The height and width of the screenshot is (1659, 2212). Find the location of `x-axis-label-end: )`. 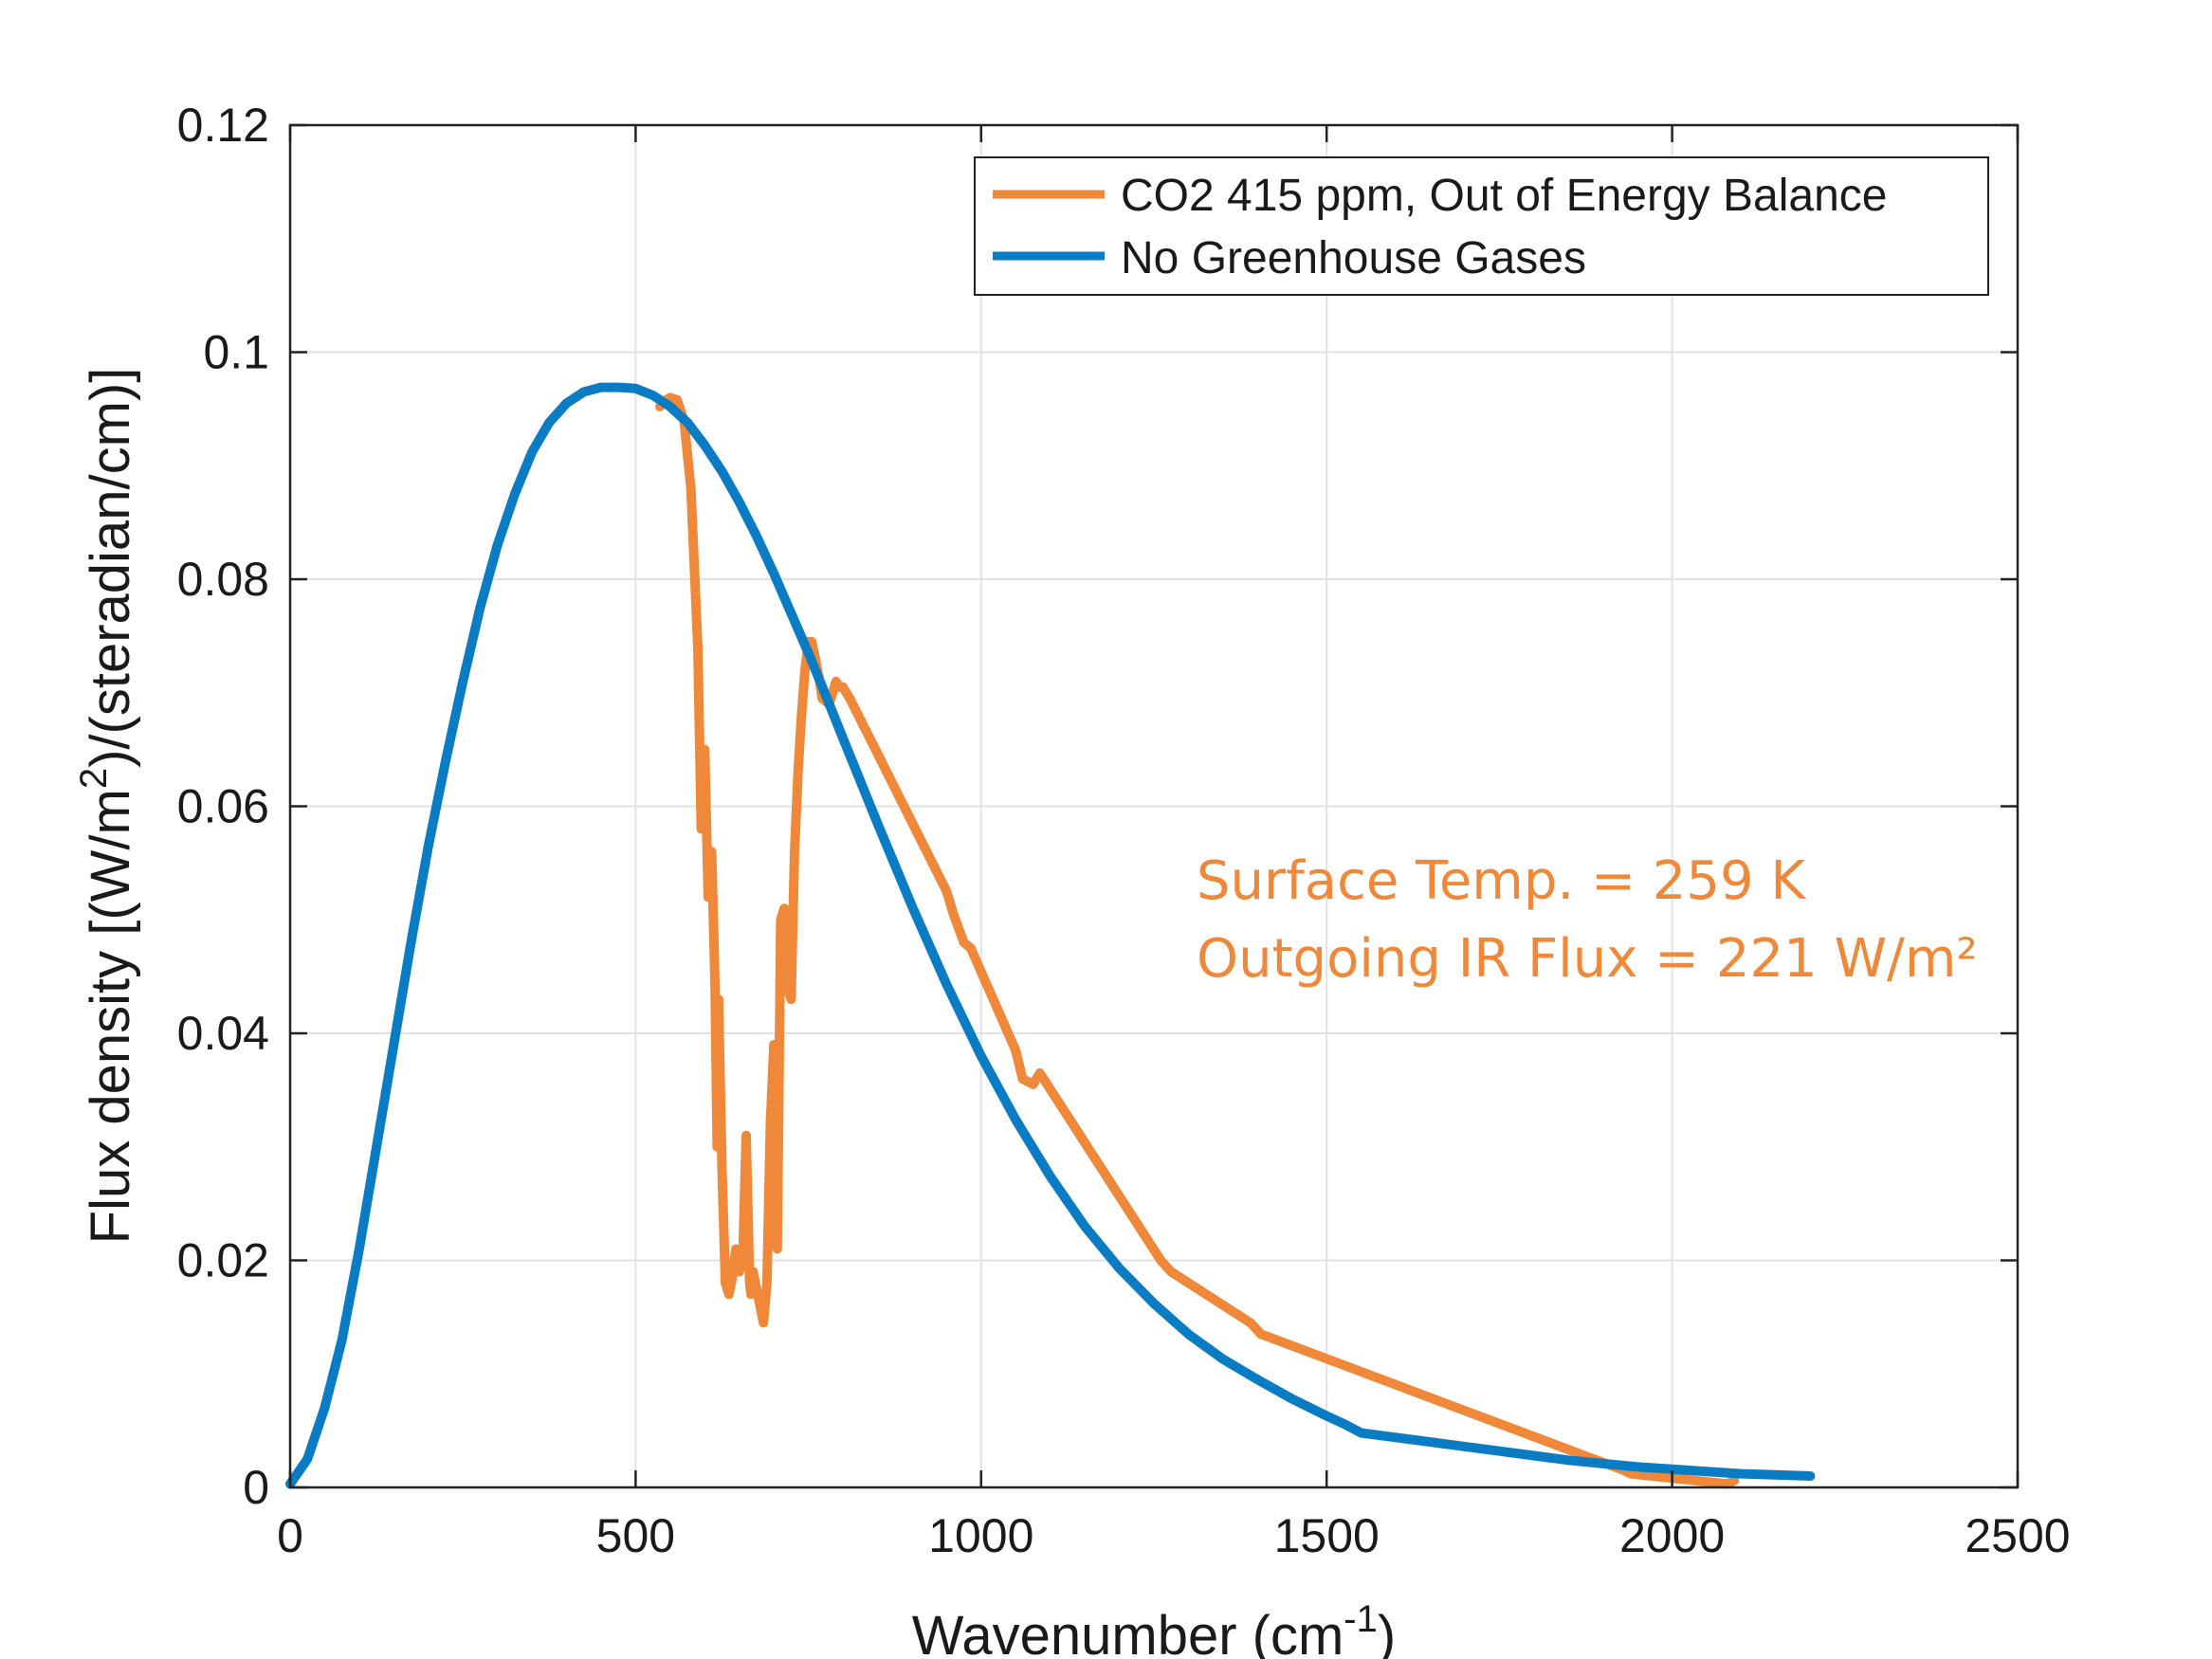

x-axis-label-end: ) is located at coordinates (1387, 1632).